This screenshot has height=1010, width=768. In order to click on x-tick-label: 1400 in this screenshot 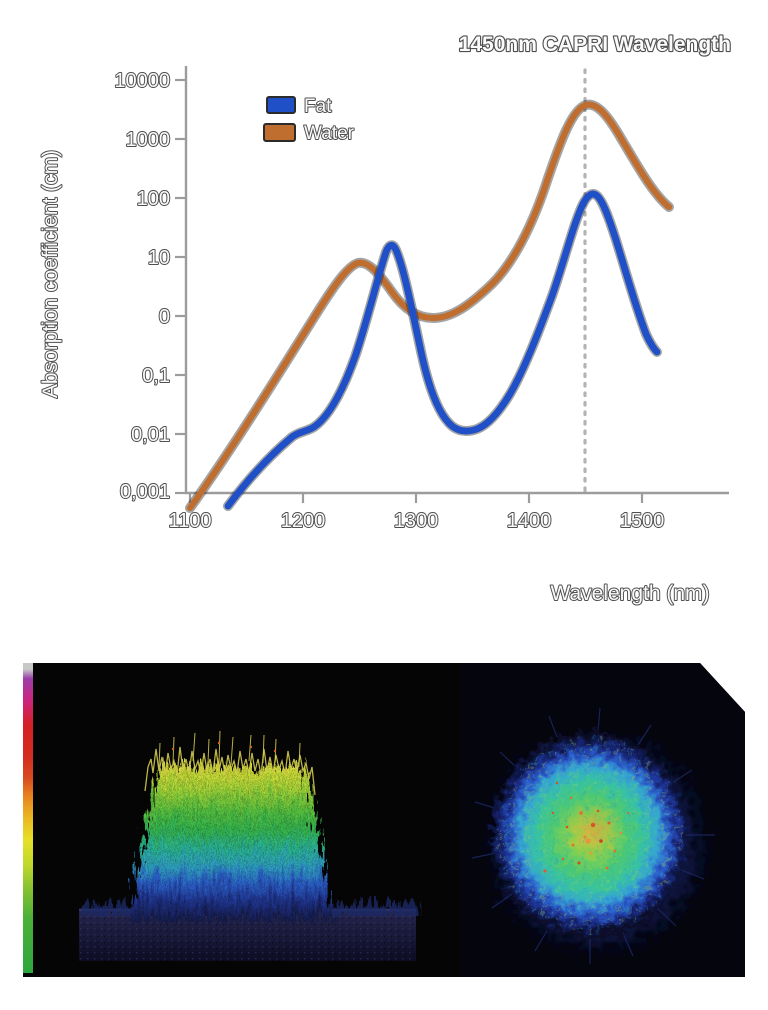, I will do `click(529, 521)`.